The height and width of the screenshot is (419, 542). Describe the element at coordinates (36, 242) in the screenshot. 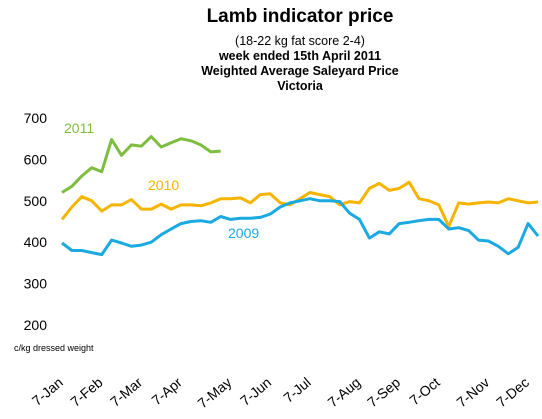

I see `y-tick-label: 400` at that location.